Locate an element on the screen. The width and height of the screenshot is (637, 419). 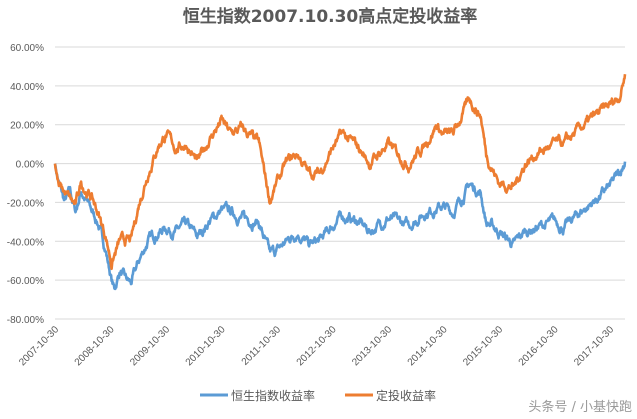
x-tick-label: 2012-10-30 is located at coordinates (317, 346).